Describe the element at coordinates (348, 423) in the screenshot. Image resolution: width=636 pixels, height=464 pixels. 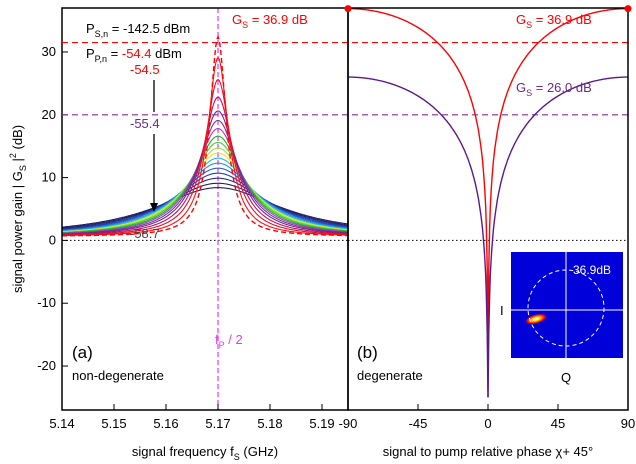
I see `x-tick-label-b: -90` at that location.